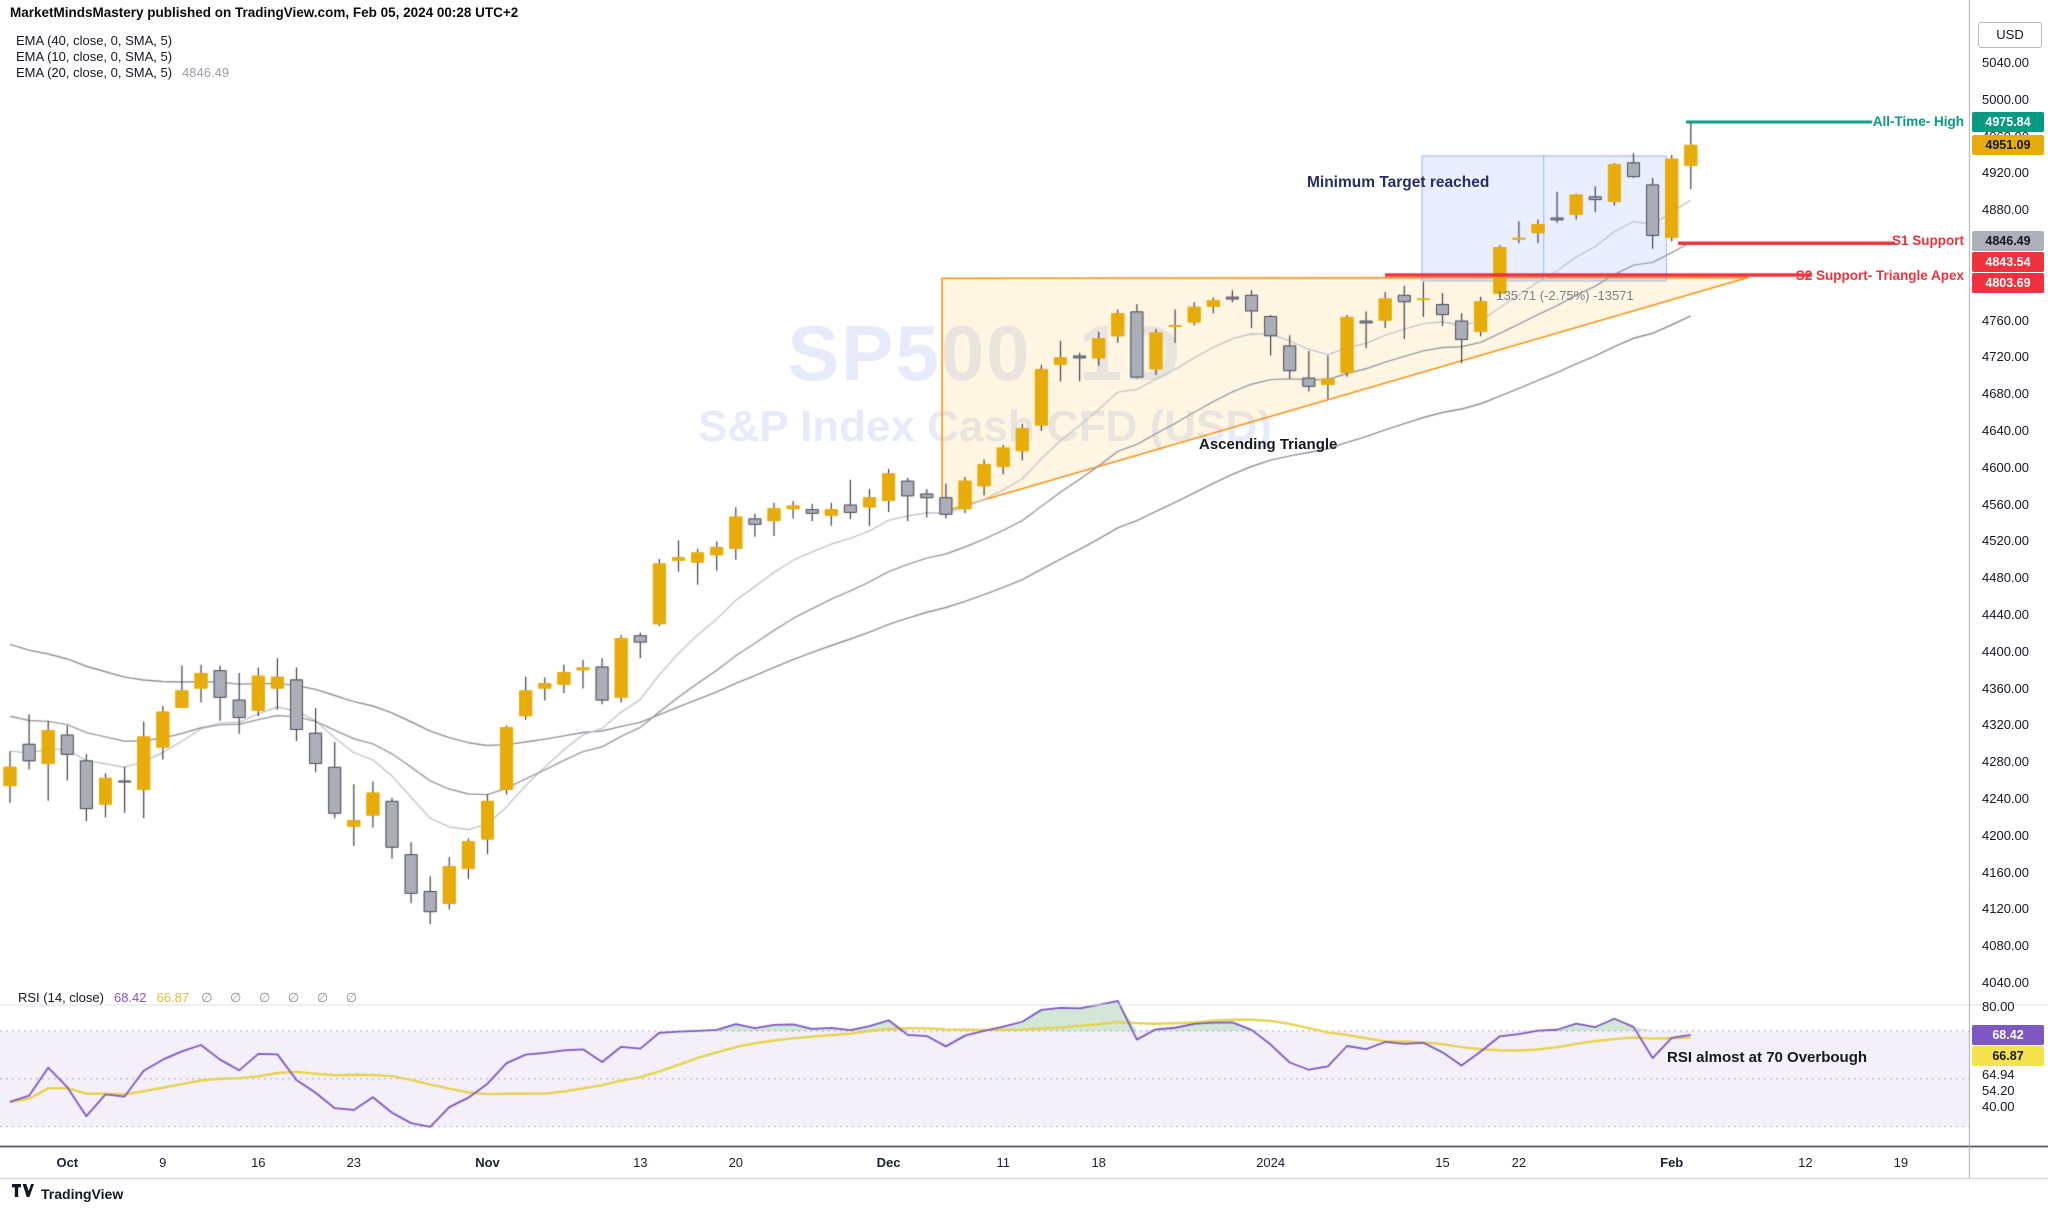  What do you see at coordinates (94, 72) in the screenshot?
I see `ema20-label: EMA (20, close, 0, SMA, 5)` at bounding box center [94, 72].